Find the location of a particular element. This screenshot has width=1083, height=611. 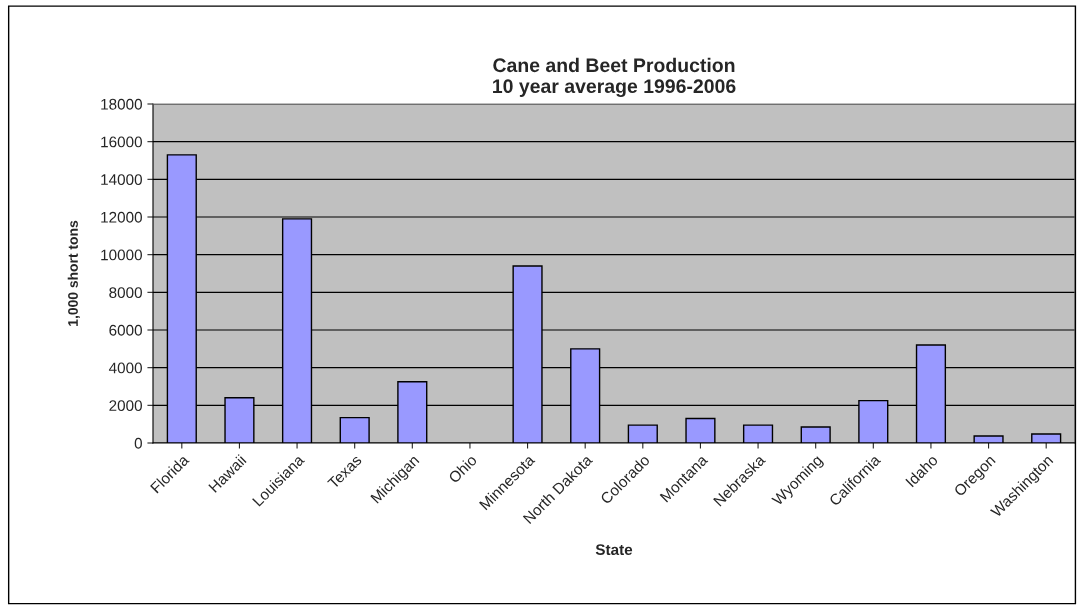

y-tick-label: 10000 is located at coordinates (121, 255).